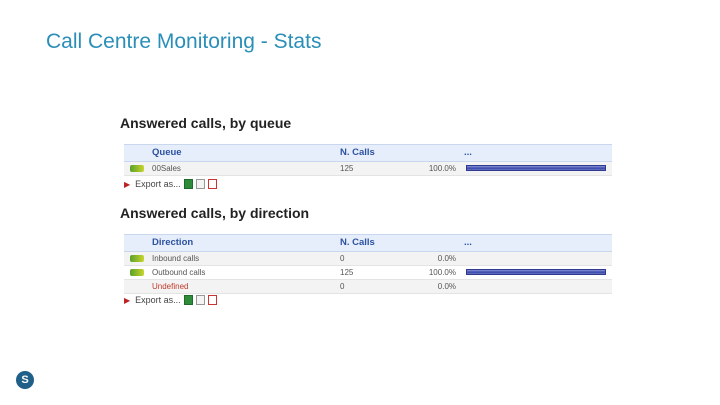  What do you see at coordinates (176, 258) in the screenshot?
I see `direction-name: Inbound calls` at bounding box center [176, 258].